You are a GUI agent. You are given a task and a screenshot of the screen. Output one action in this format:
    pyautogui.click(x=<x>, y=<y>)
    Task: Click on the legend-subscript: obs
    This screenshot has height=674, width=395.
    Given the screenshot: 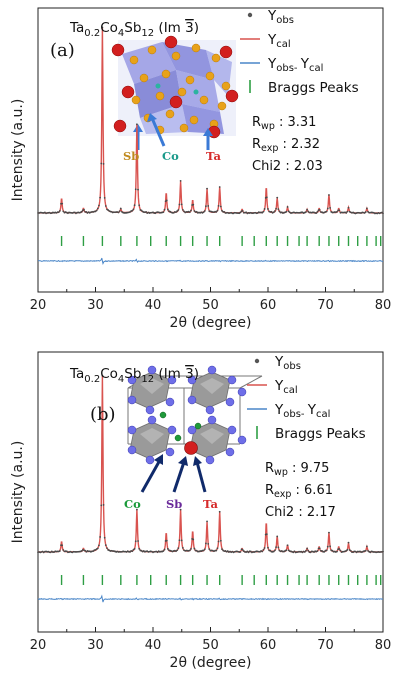 What is the action you would take?
    pyautogui.click(x=285, y=20)
    